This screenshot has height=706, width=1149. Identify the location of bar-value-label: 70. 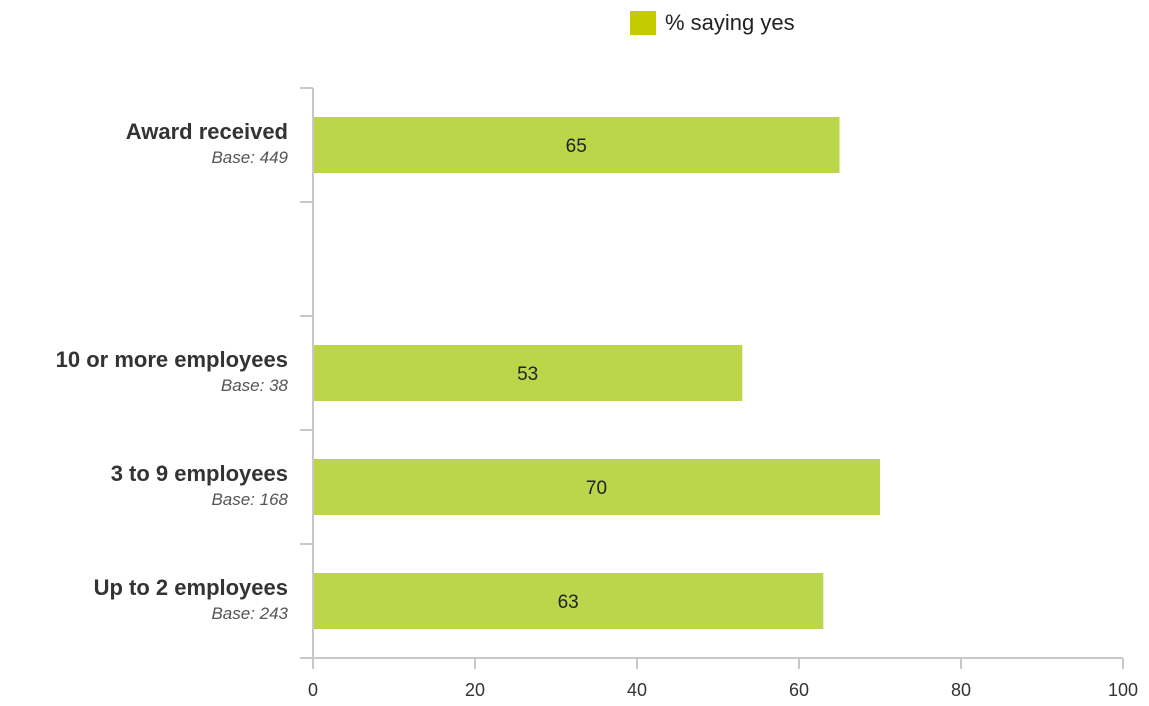
(596, 488).